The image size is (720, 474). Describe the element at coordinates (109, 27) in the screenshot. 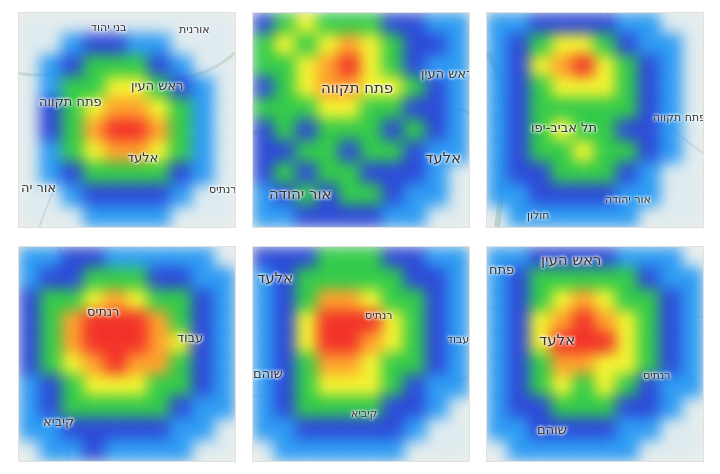

I see `place-label: בני יהוד` at that location.